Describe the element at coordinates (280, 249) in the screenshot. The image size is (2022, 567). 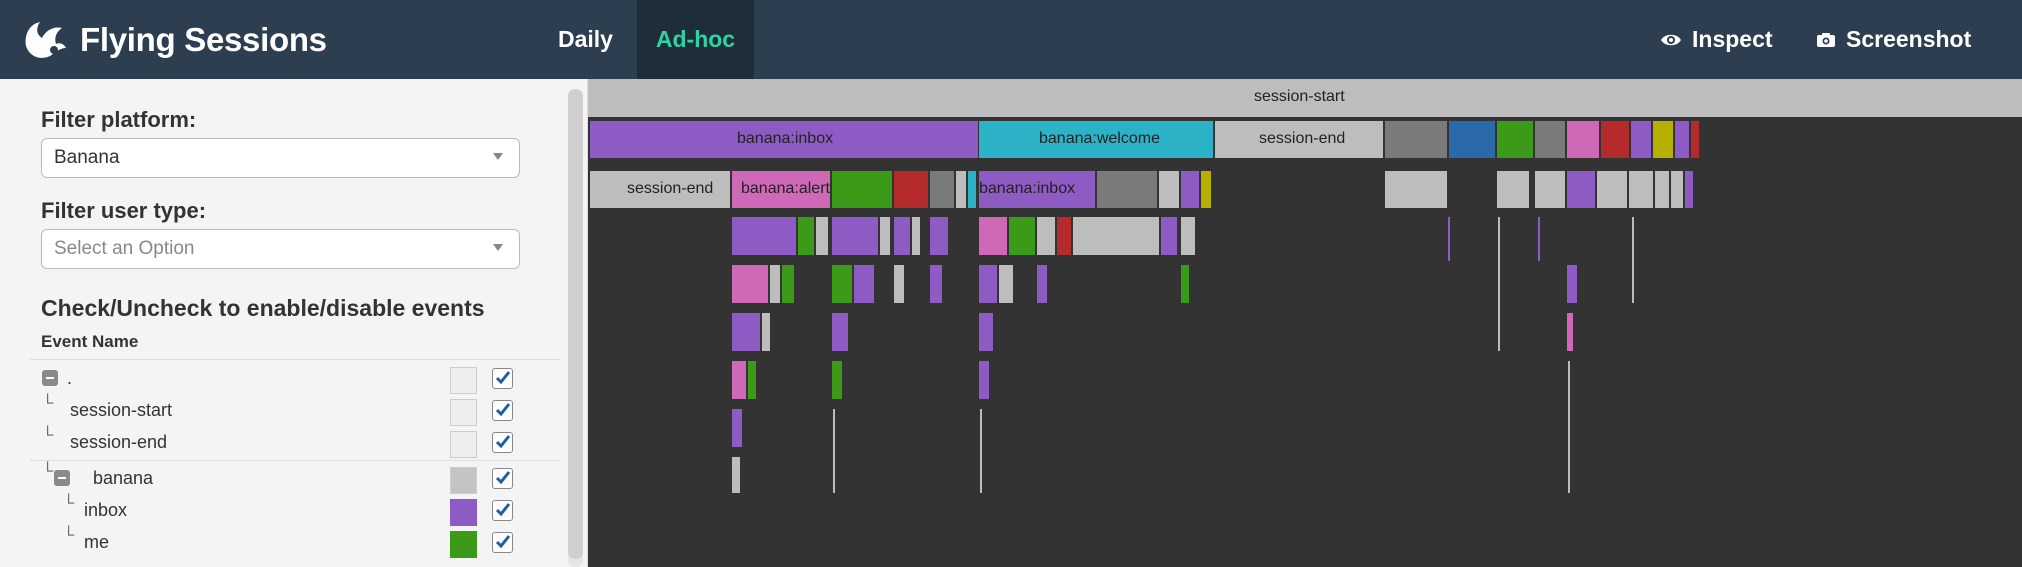
I see `user-type-select: Select an Option` at that location.